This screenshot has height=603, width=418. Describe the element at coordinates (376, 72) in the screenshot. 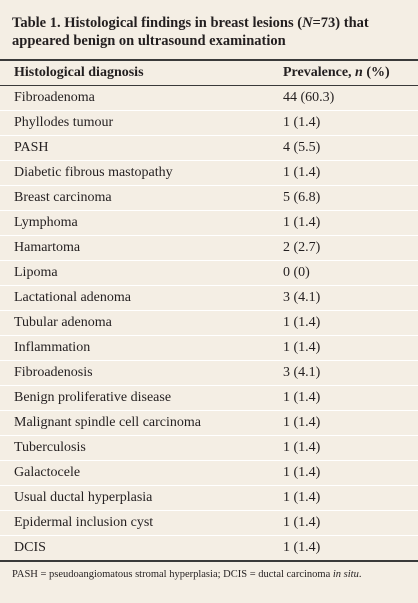

I see `header-text: (%)` at that location.